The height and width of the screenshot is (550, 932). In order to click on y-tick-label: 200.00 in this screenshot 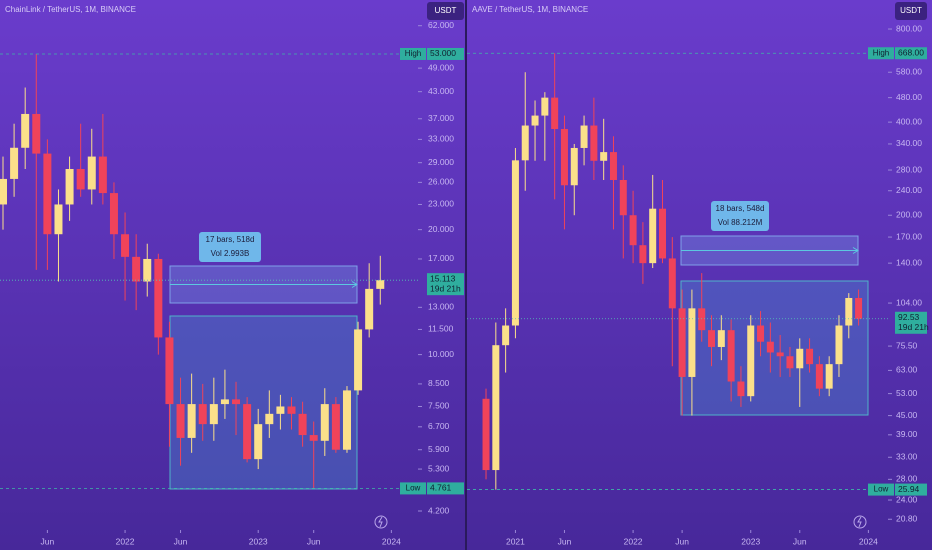, I will do `click(909, 214)`.